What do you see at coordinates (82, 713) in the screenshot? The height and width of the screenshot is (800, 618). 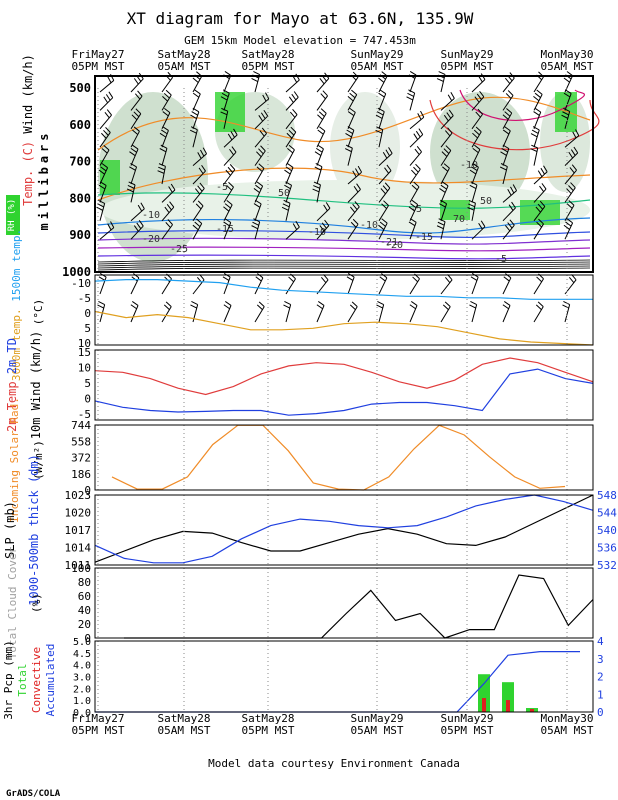 I see `y-tick-label: 0.0` at bounding box center [82, 713].